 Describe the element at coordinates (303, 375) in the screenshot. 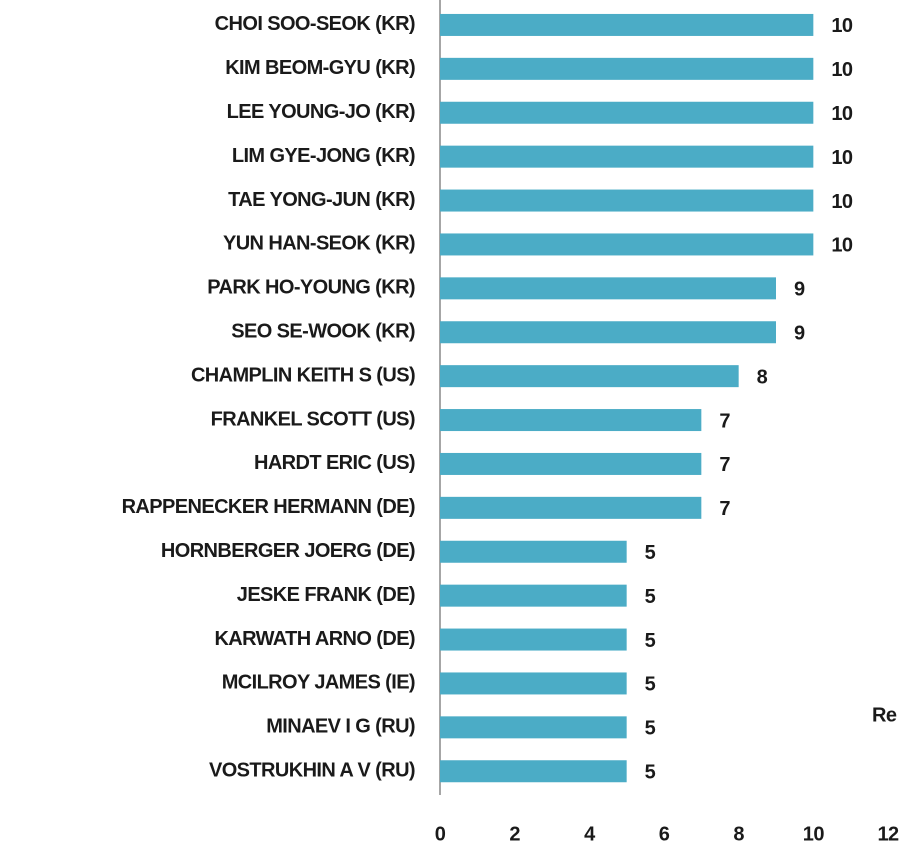

I see `y-tick-label: CHAMPLIN KEITH S (US)` at that location.